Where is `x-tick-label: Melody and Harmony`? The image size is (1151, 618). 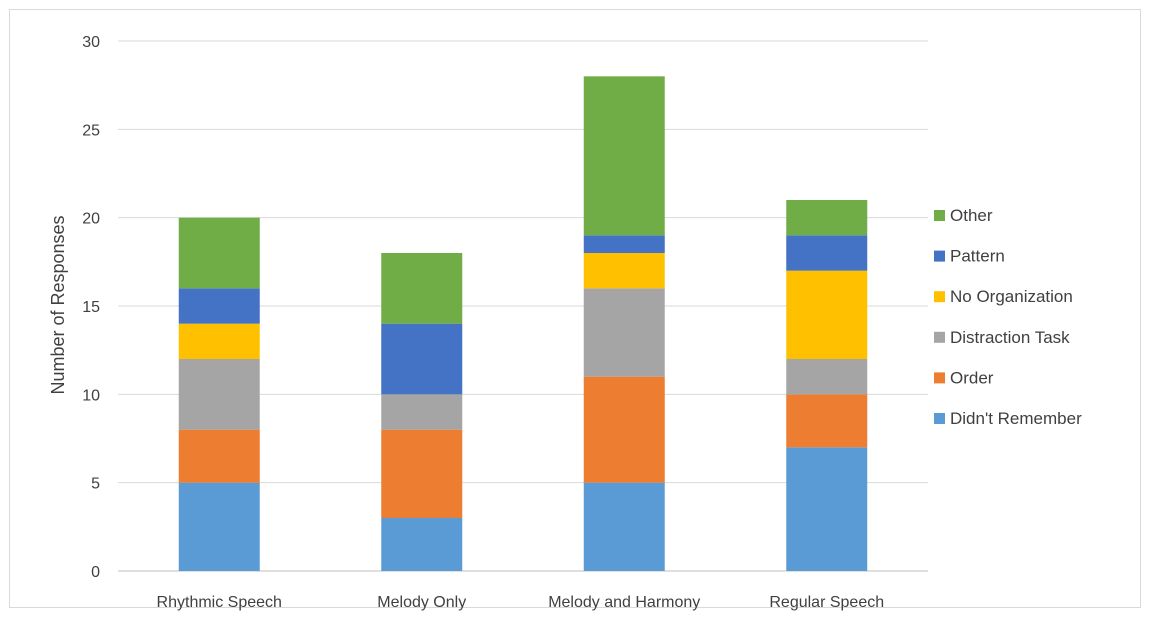
x-tick-label: Melody and Harmony is located at coordinates (624, 602).